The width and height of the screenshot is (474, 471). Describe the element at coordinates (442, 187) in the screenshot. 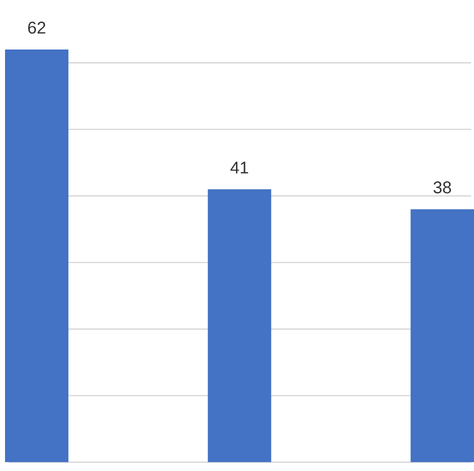

I see `data-label: 38` at that location.